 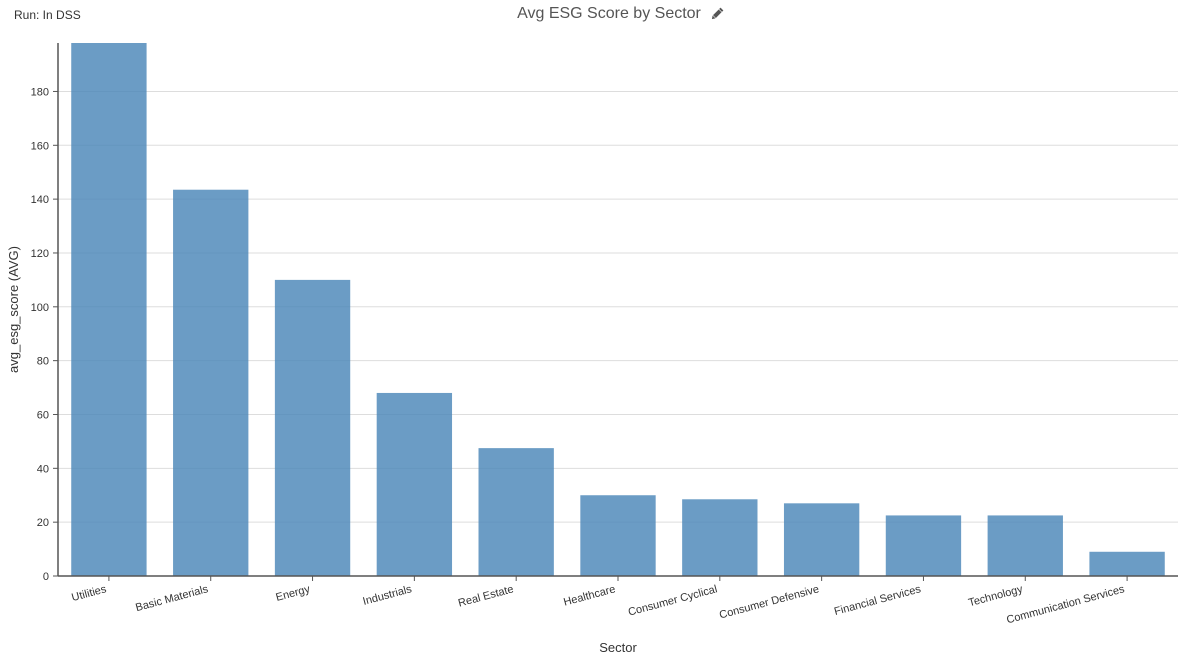 I want to click on x-tick-label: Technology, so click(x=995, y=596).